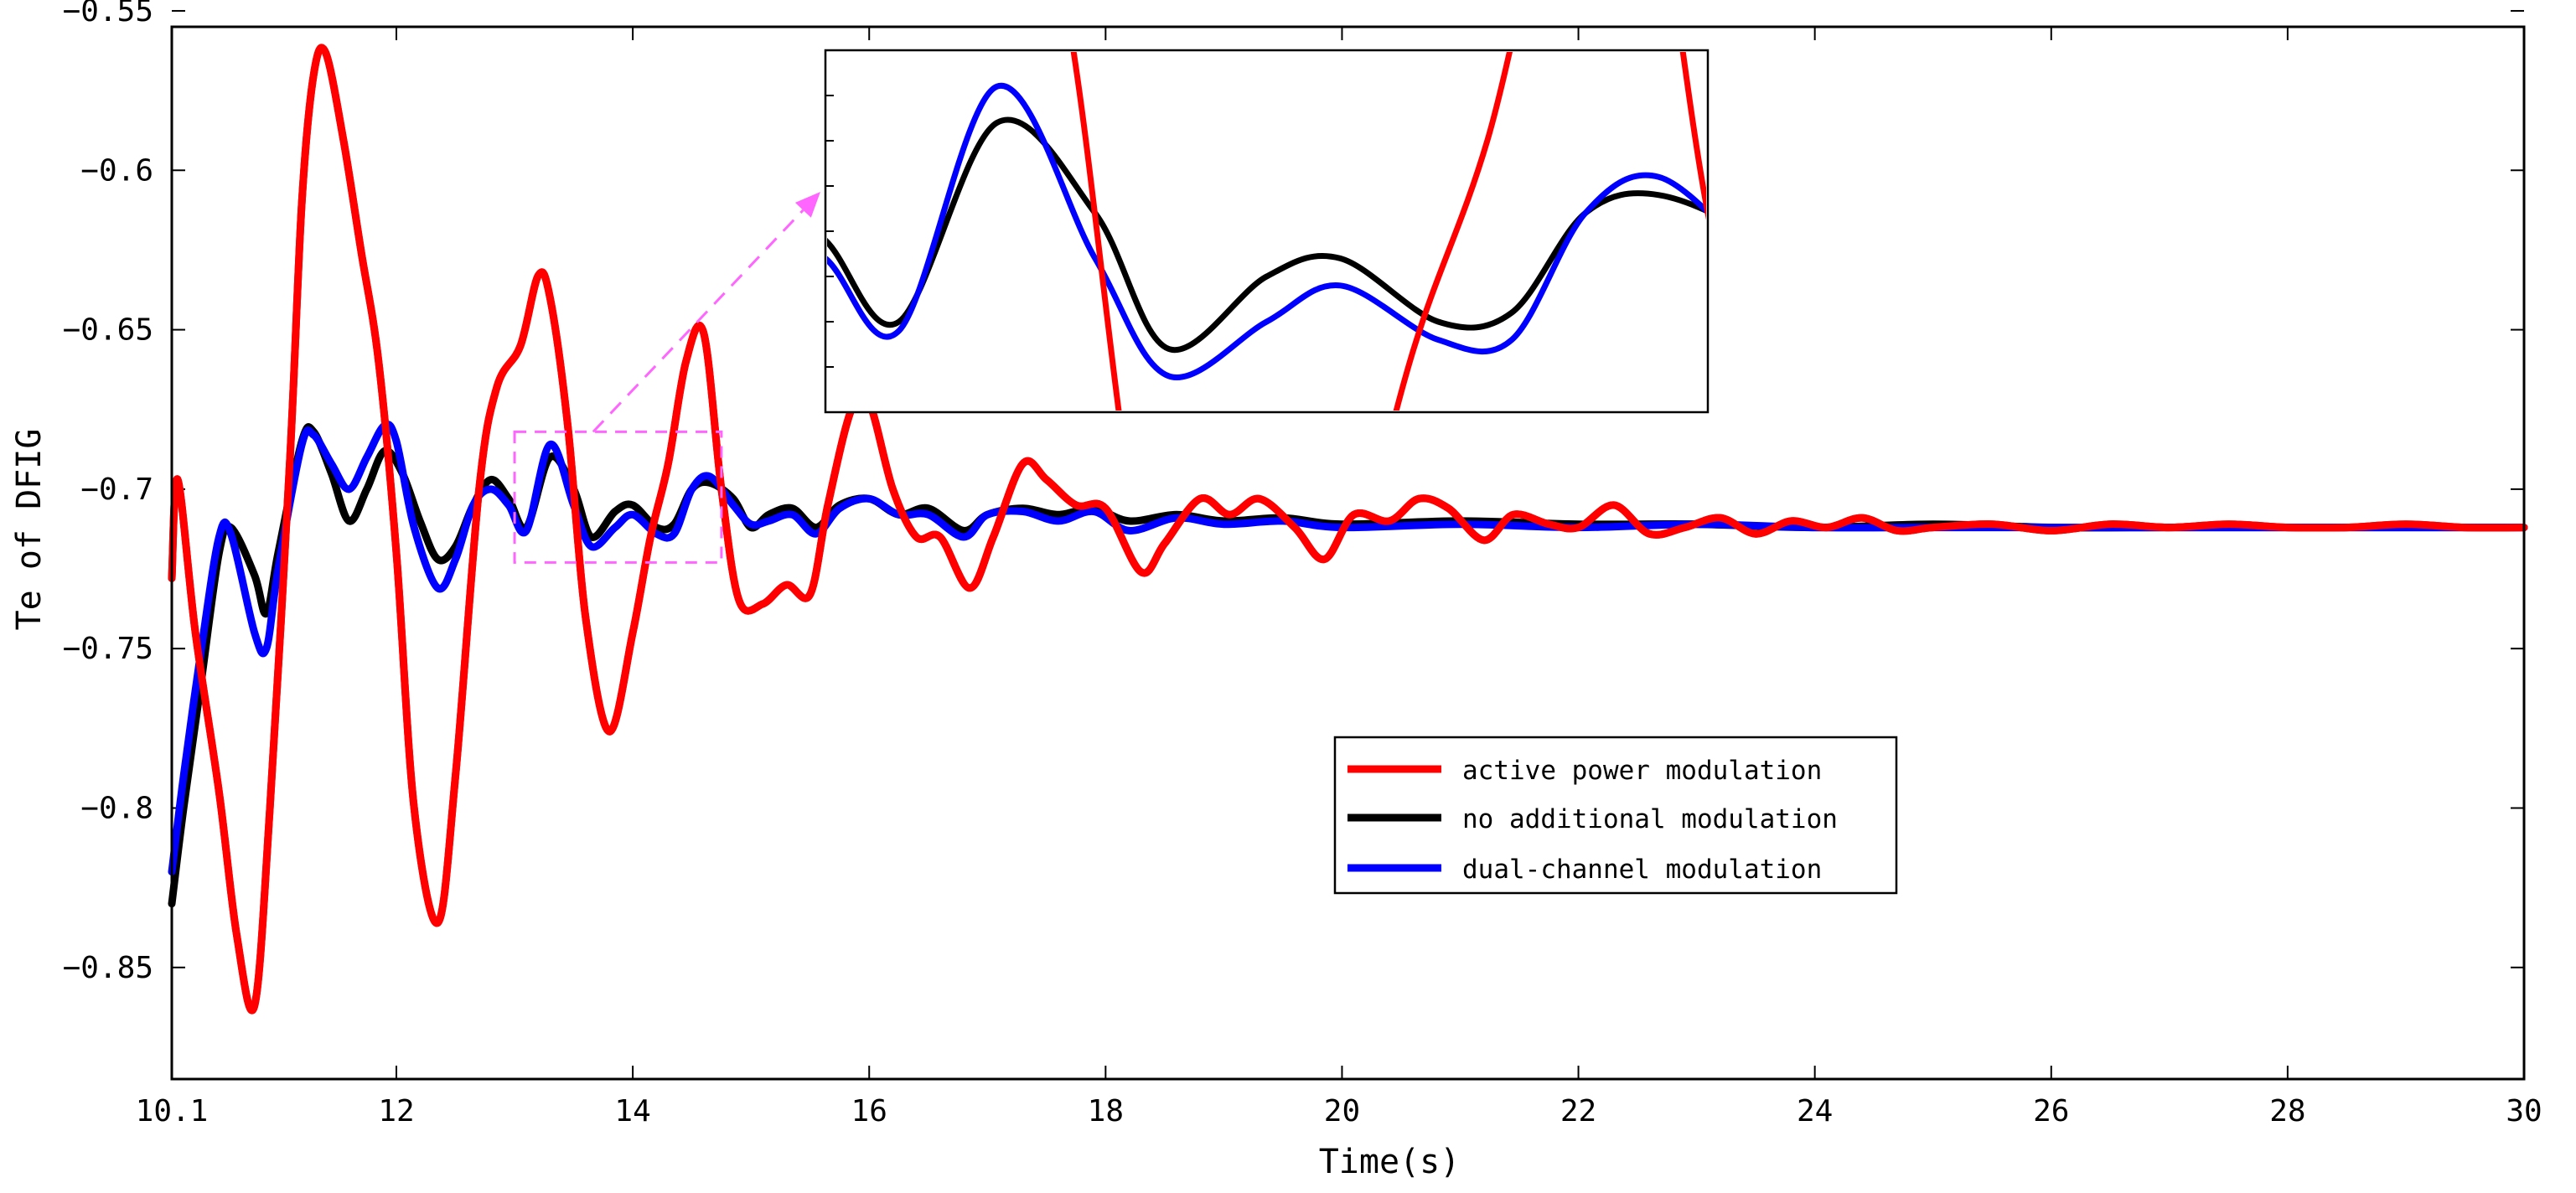 This screenshot has height=1193, width=2576. I want to click on legend-label-active-power: active power modulation, so click(1642, 771).